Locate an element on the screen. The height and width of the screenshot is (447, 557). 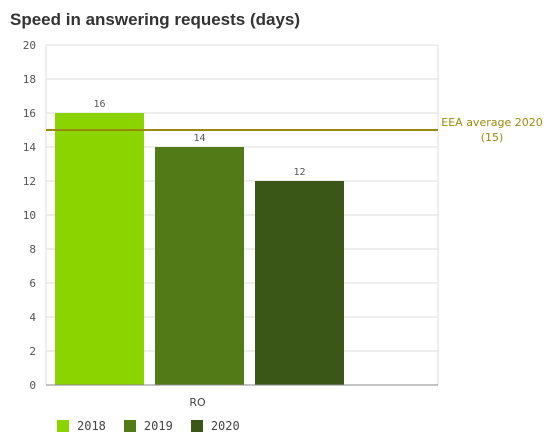
legend-item-2018: 2018 is located at coordinates (81, 426).